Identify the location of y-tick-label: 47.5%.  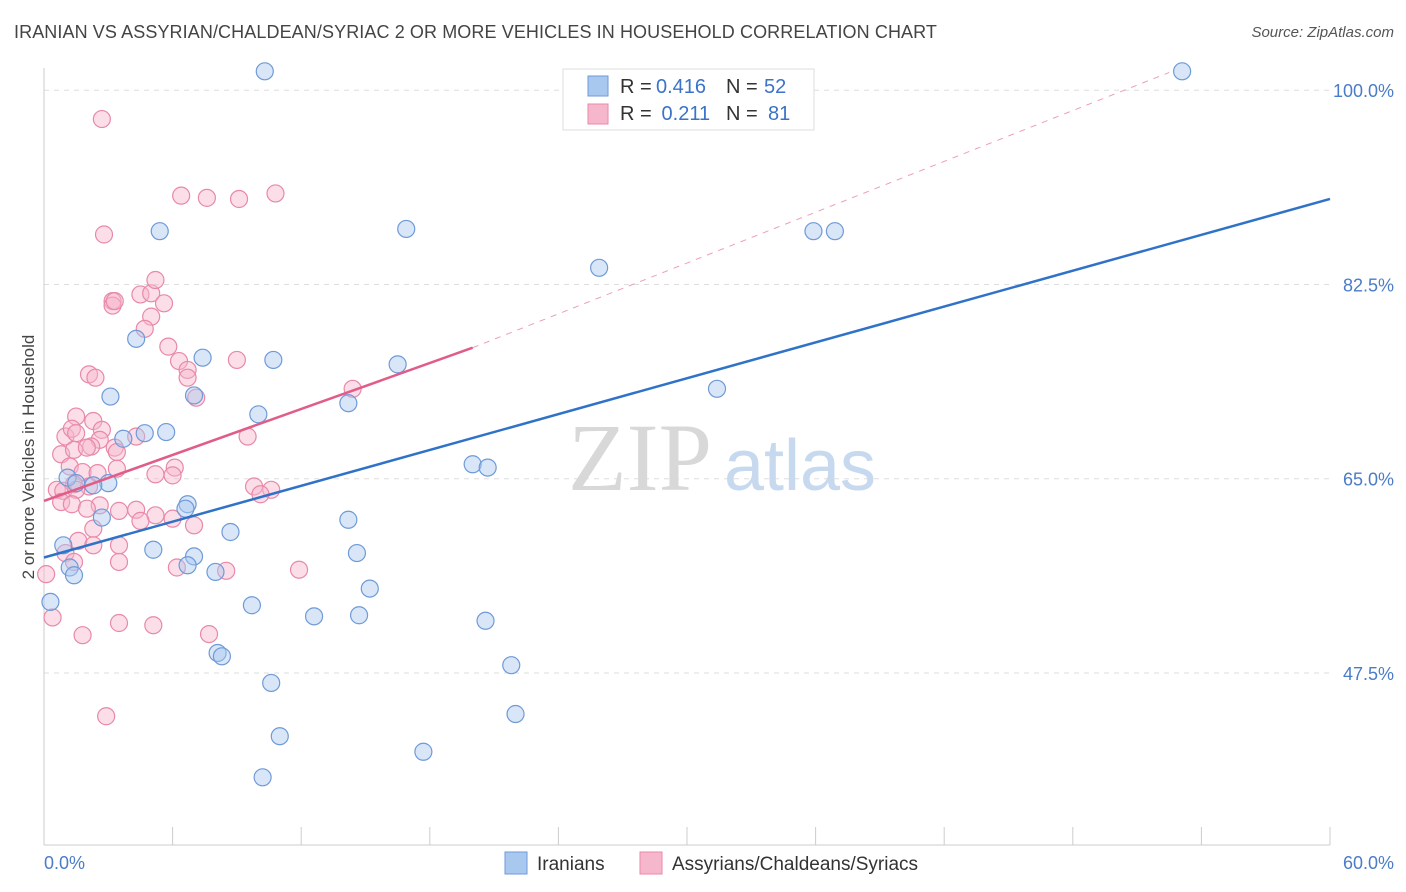
(1368, 674).